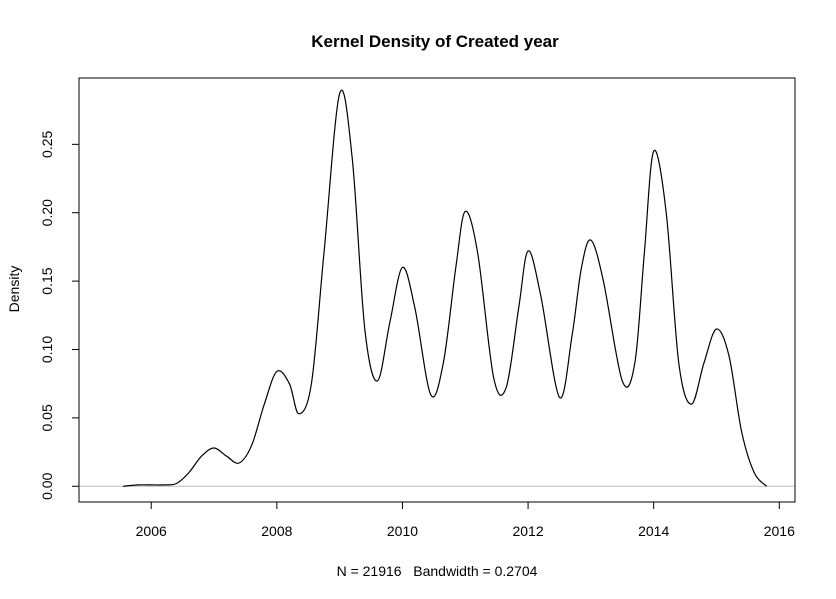  Describe the element at coordinates (14, 289) in the screenshot. I see `y-axis-label: Density` at that location.